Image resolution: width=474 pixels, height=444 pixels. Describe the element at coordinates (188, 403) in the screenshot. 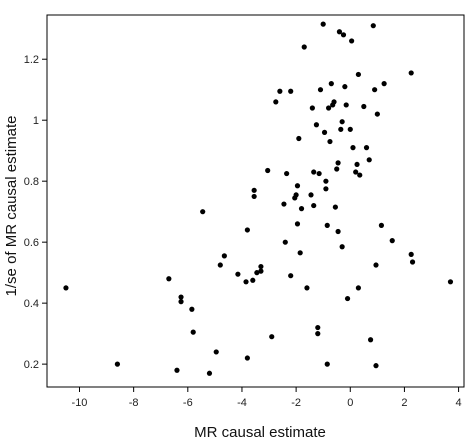

I see `x-tick-label: -6` at that location.